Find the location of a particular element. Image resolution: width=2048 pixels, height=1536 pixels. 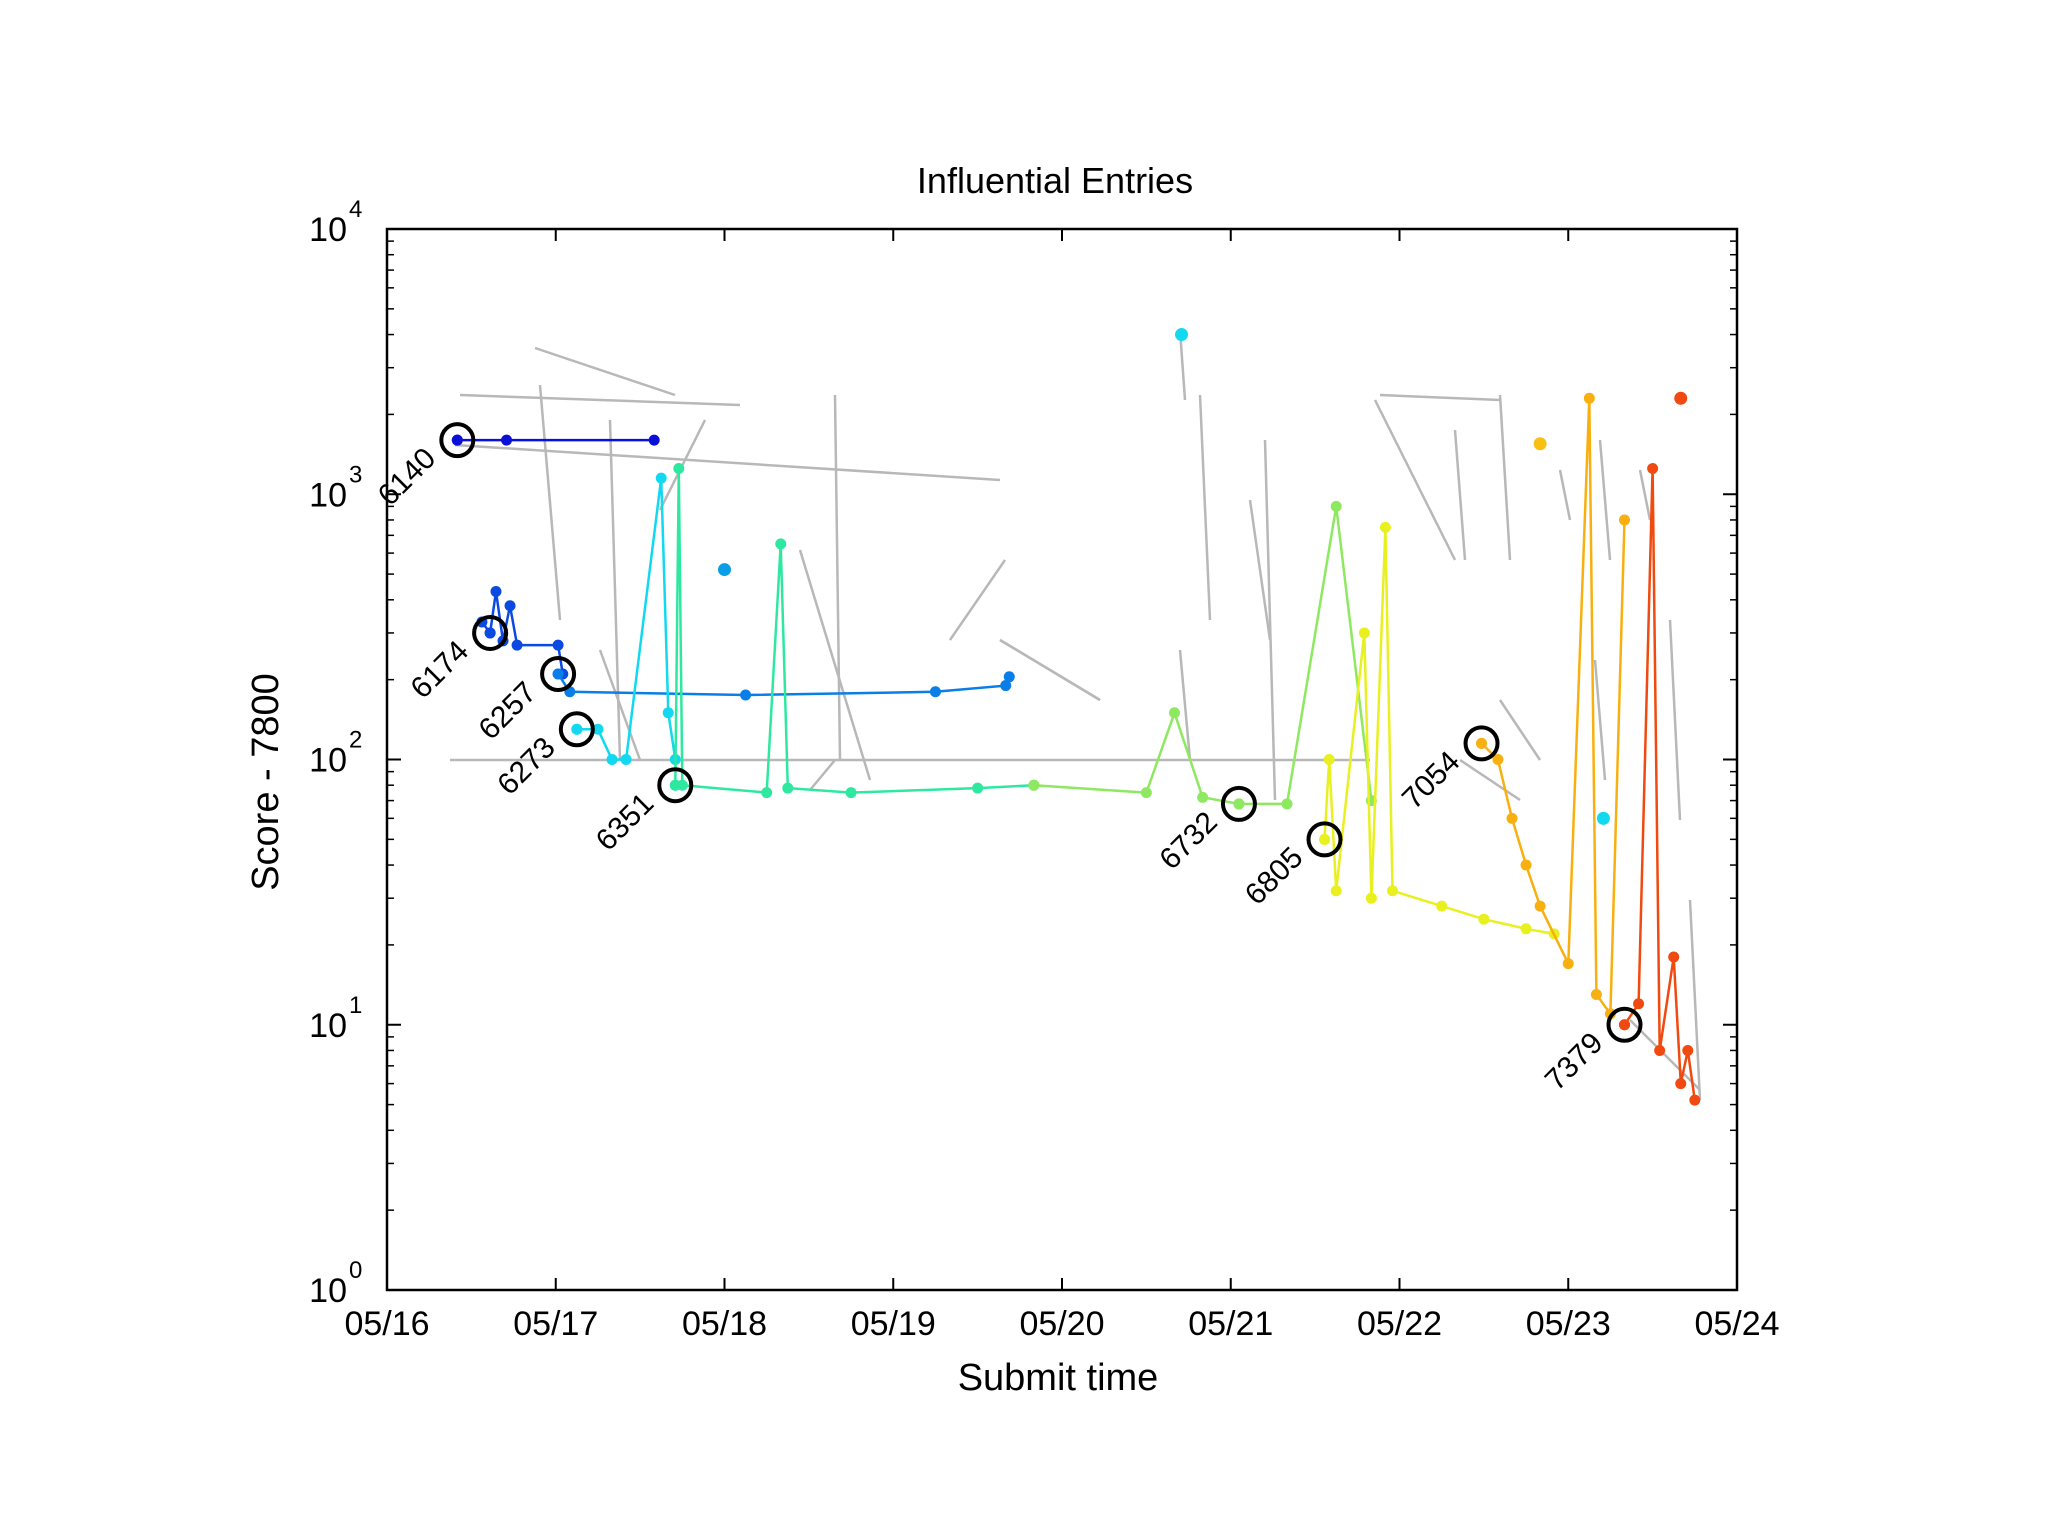

y-tick-exponent: 0 is located at coordinates (355, 1270).